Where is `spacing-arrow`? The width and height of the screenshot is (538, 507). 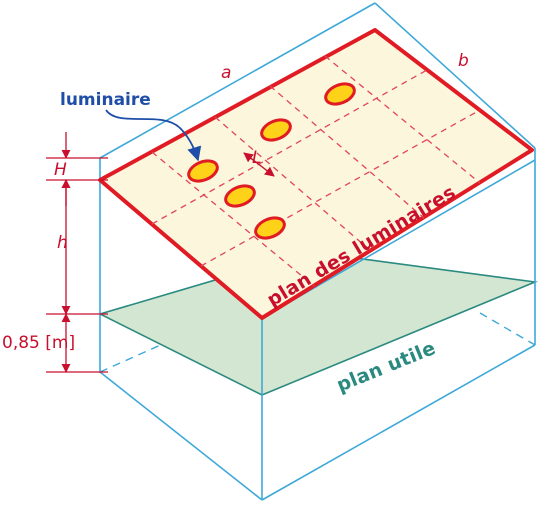 spacing-arrow is located at coordinates (259, 164).